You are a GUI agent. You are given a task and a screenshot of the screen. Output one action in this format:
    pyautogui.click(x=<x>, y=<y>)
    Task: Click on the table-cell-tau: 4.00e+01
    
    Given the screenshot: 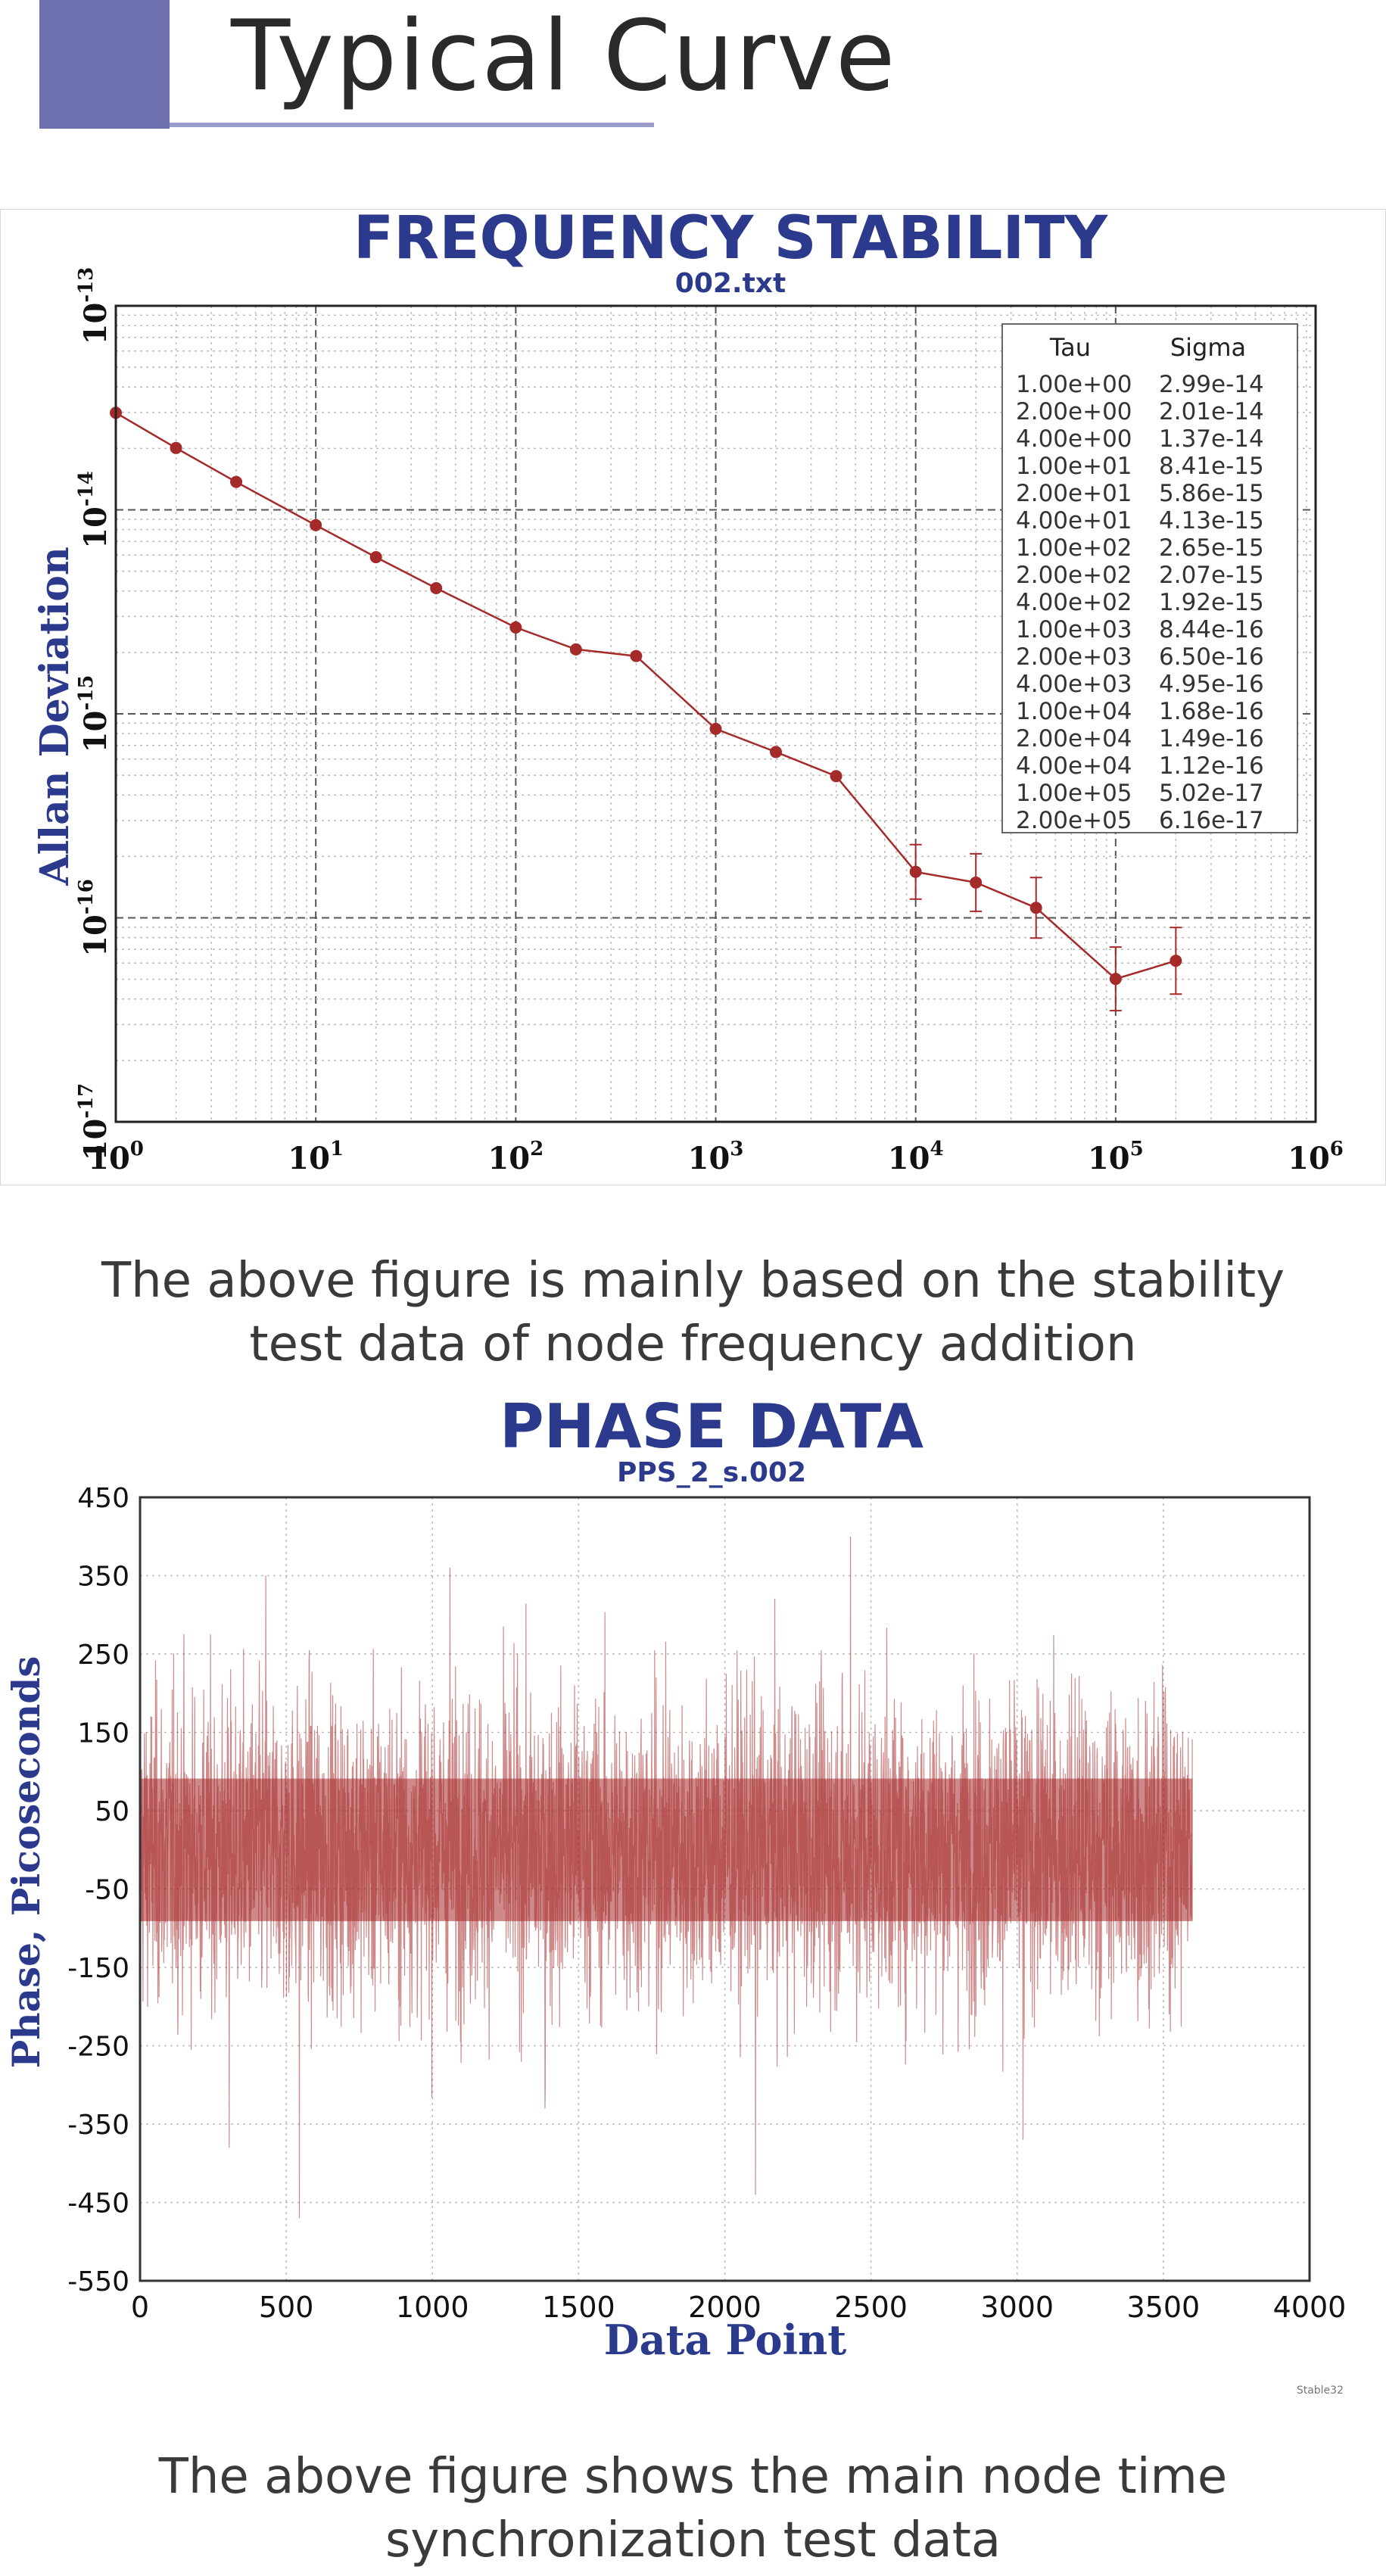 What is the action you would take?
    pyautogui.click(x=1074, y=520)
    